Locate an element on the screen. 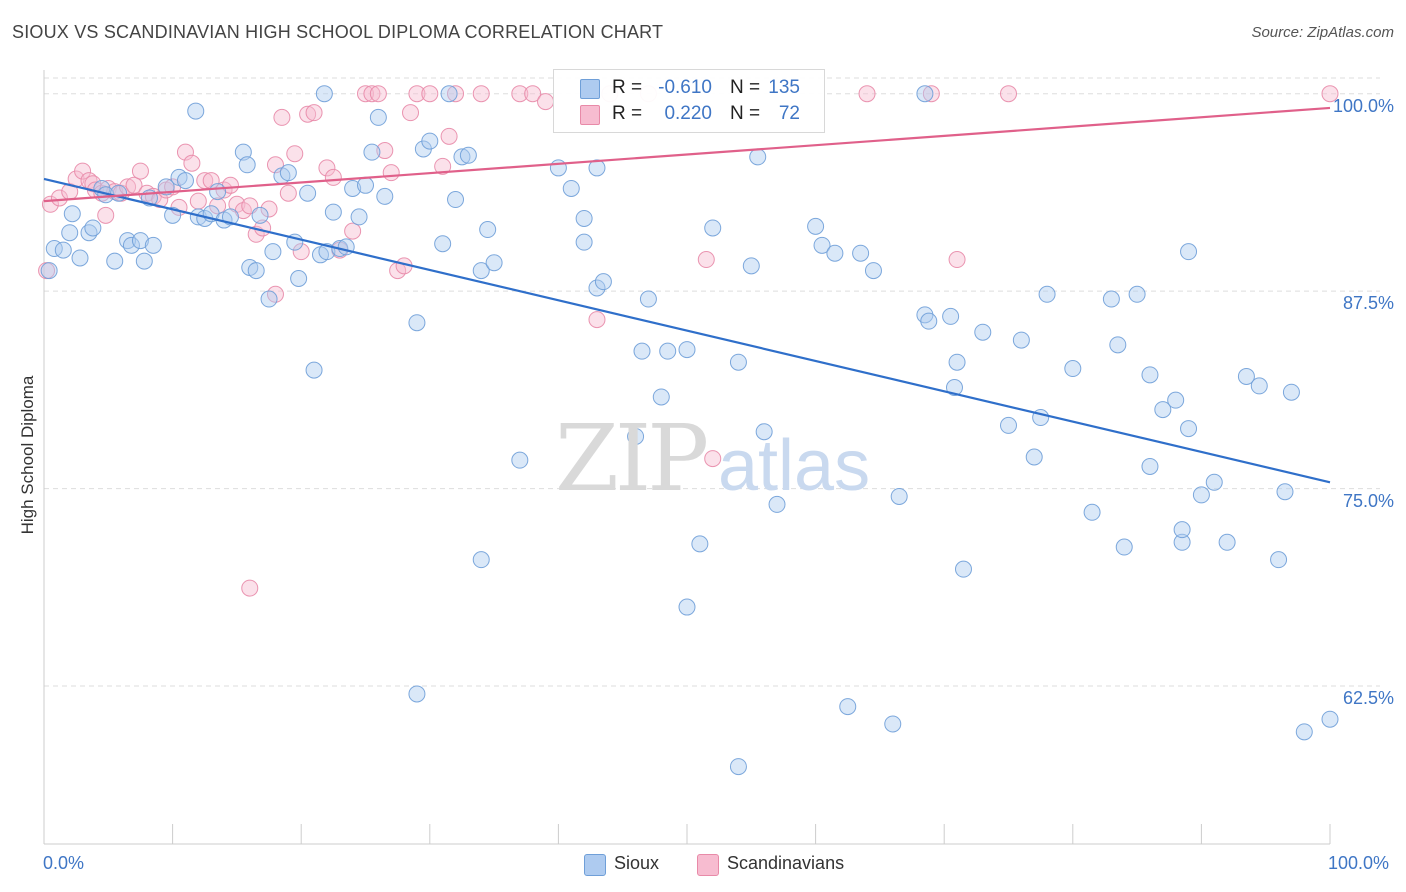 The image size is (1406, 892). legend-row-sioux: R = -0.610 N = 135 is located at coordinates (689, 88).